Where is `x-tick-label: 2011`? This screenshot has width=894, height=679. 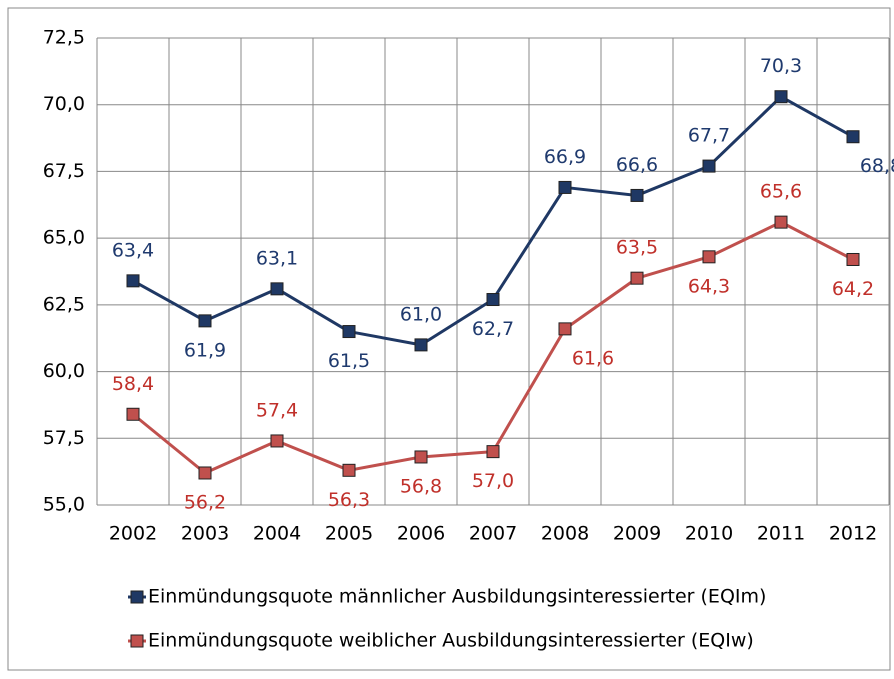 x-tick-label: 2011 is located at coordinates (781, 534).